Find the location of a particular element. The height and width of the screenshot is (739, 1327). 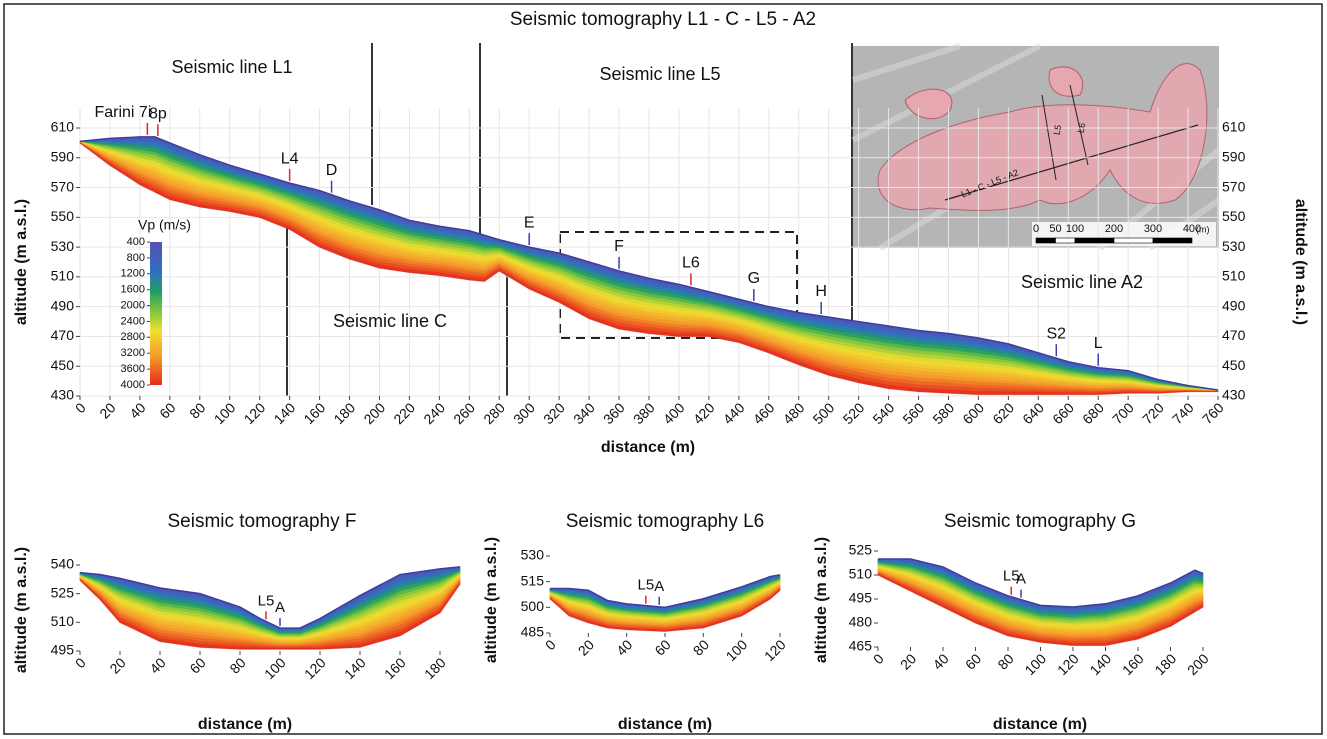

scale-label: 200 is located at coordinates (1114, 229).